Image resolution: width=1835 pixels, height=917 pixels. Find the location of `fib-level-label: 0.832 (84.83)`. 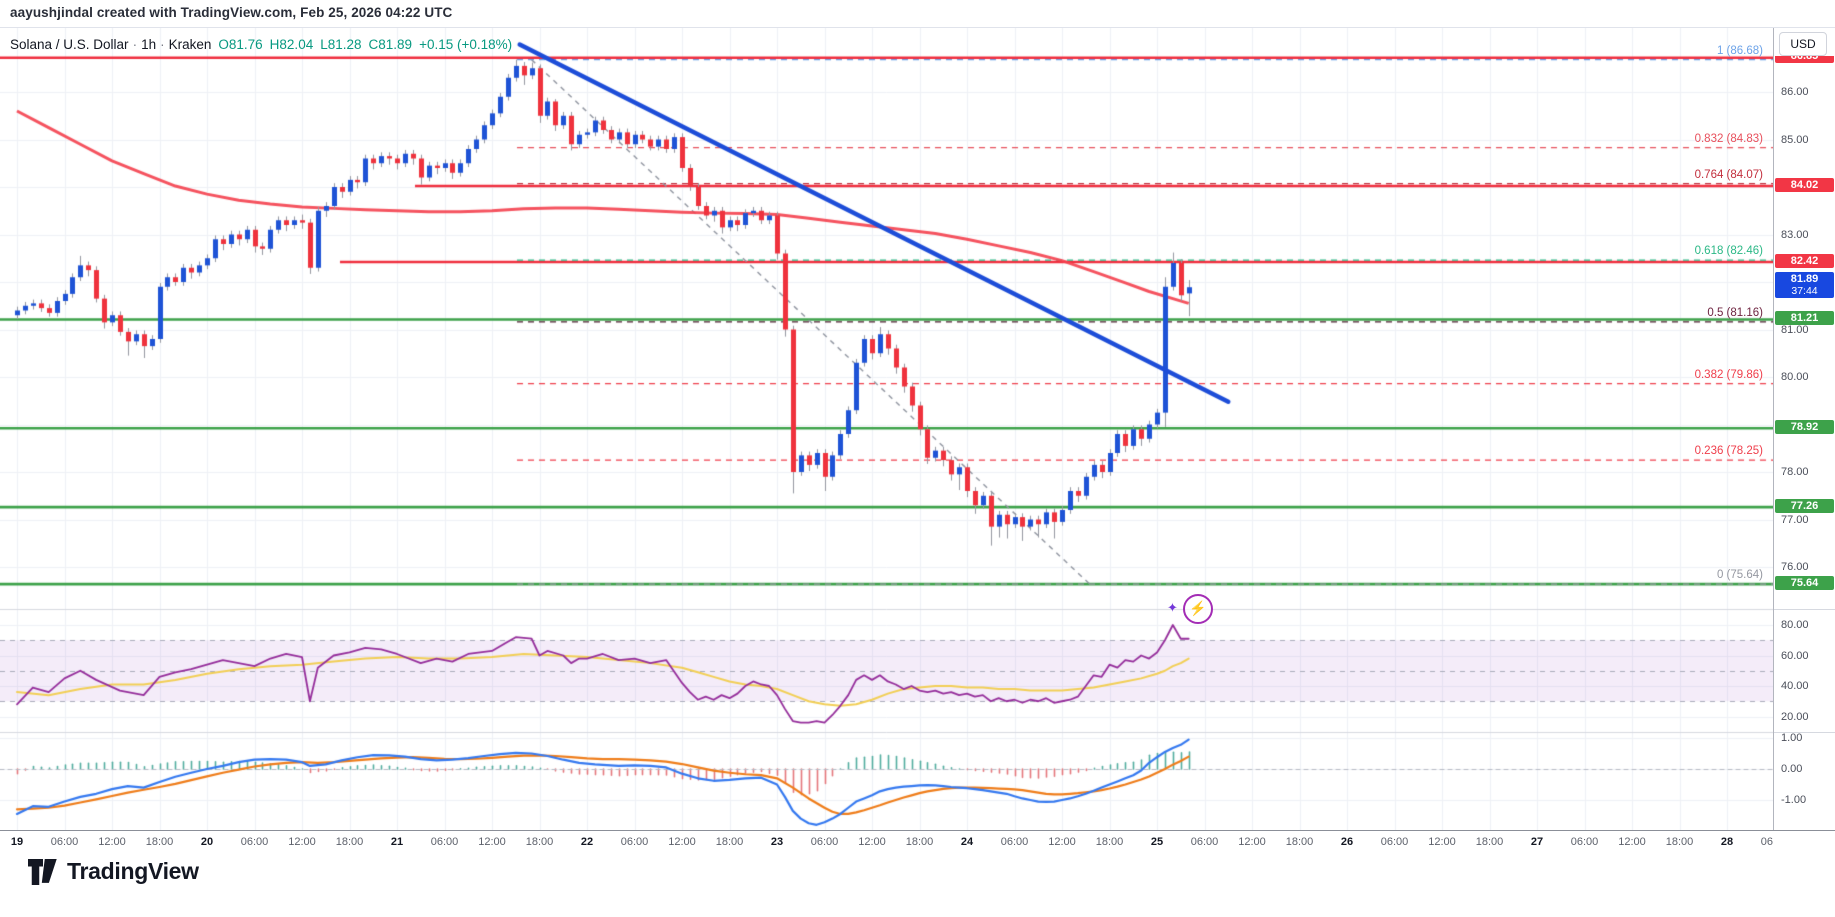

fib-level-label: 0.832 (84.83) is located at coordinates (1728, 138).